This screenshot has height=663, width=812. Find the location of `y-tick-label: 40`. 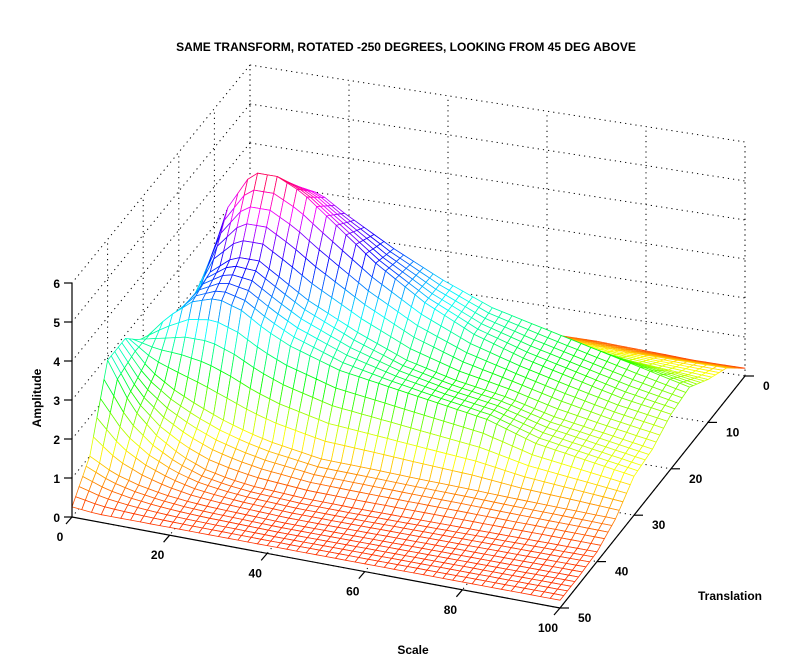

y-tick-label: 40 is located at coordinates (622, 572).